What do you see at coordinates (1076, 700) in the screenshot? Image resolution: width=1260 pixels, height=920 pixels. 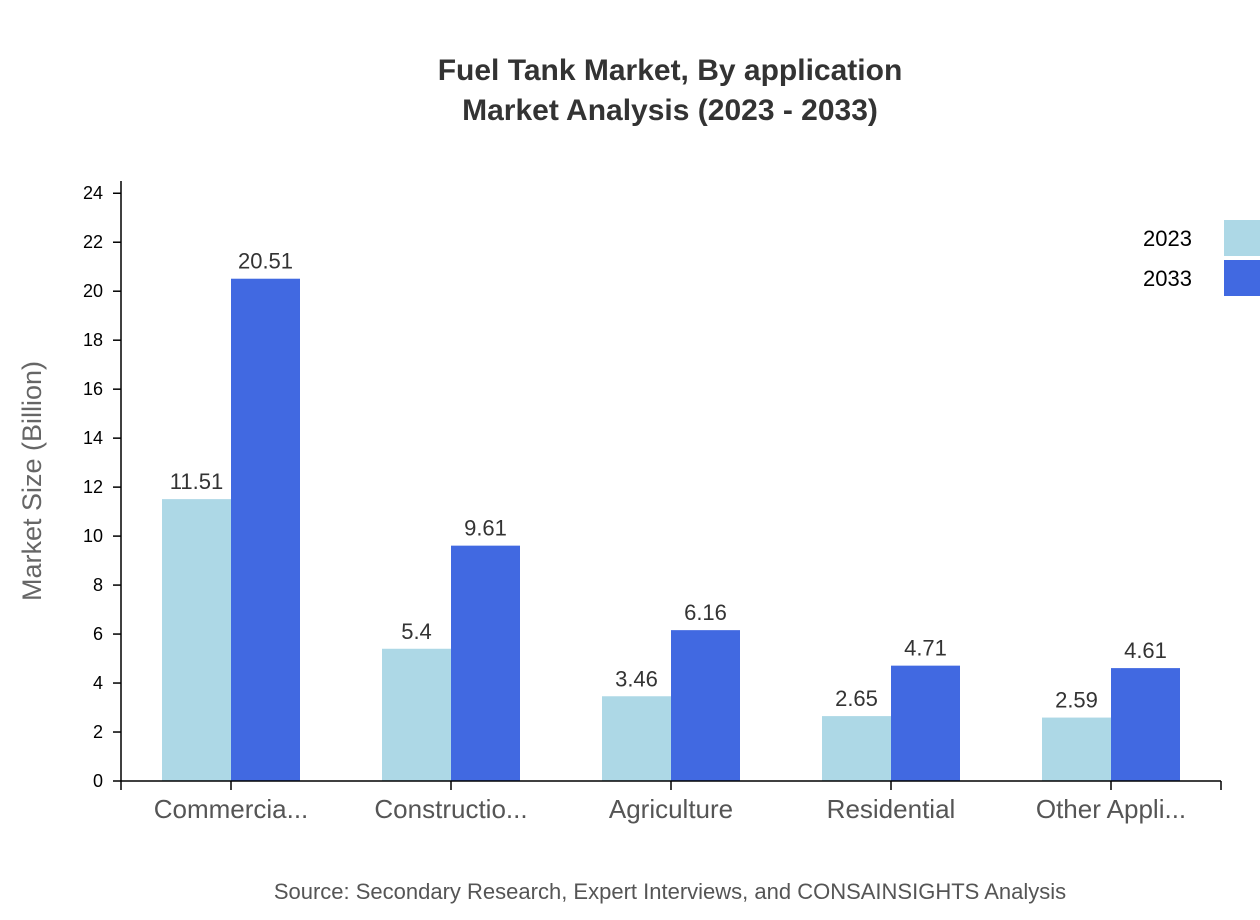 I see `data-label: 2.59` at bounding box center [1076, 700].